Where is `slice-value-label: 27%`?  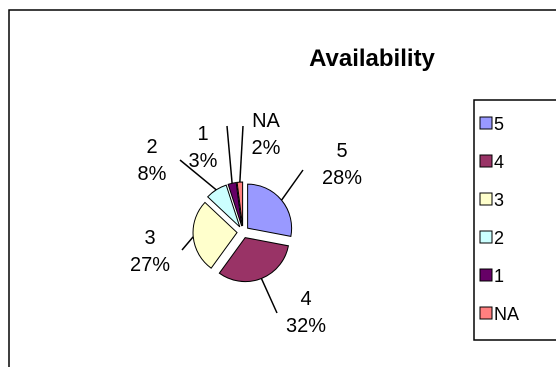 slice-value-label: 27% is located at coordinates (150, 265).